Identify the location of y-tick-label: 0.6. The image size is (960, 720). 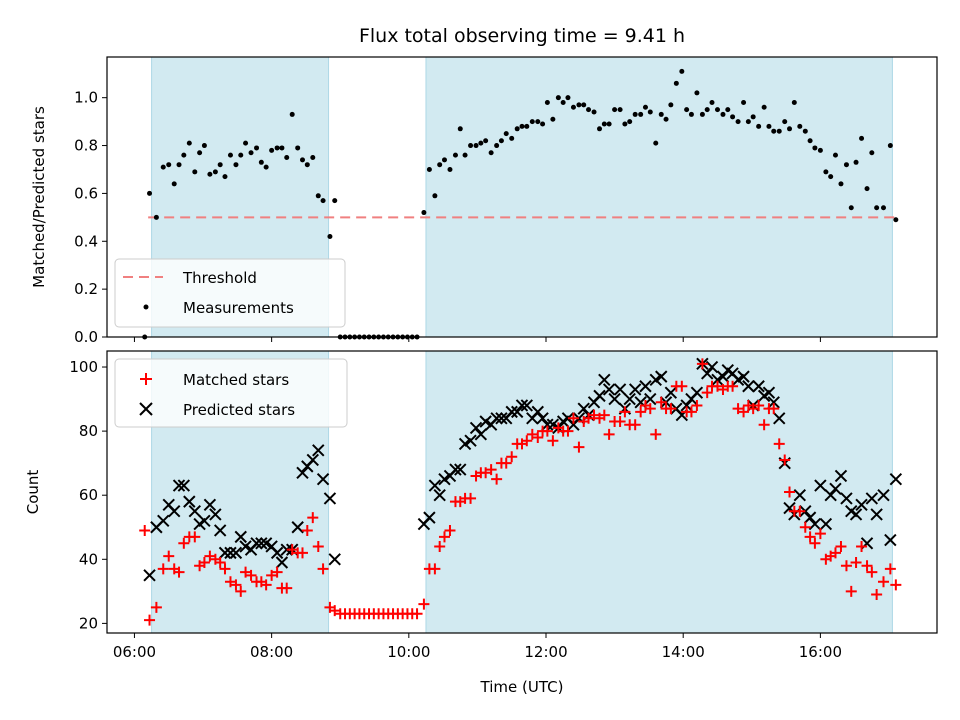
(86, 193).